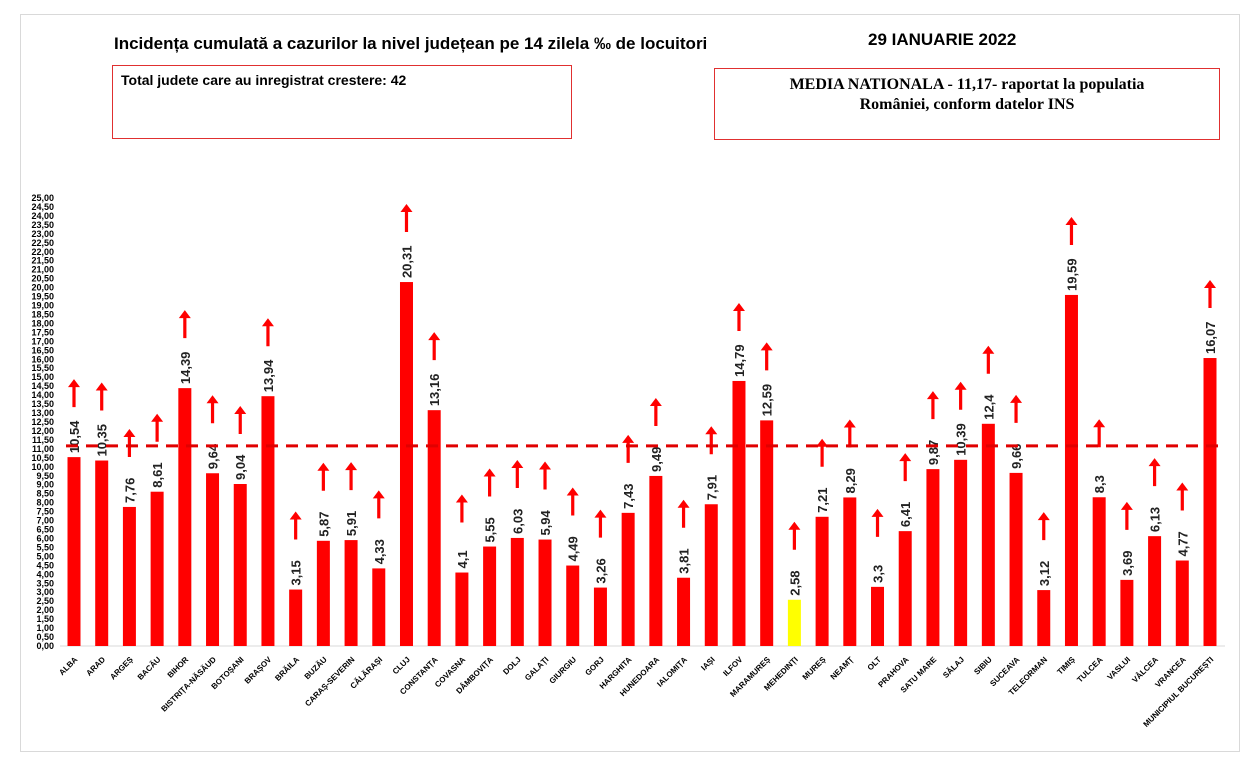 The width and height of the screenshot is (1250, 774). What do you see at coordinates (351, 593) in the screenshot?
I see `bar-caraș-severin` at bounding box center [351, 593].